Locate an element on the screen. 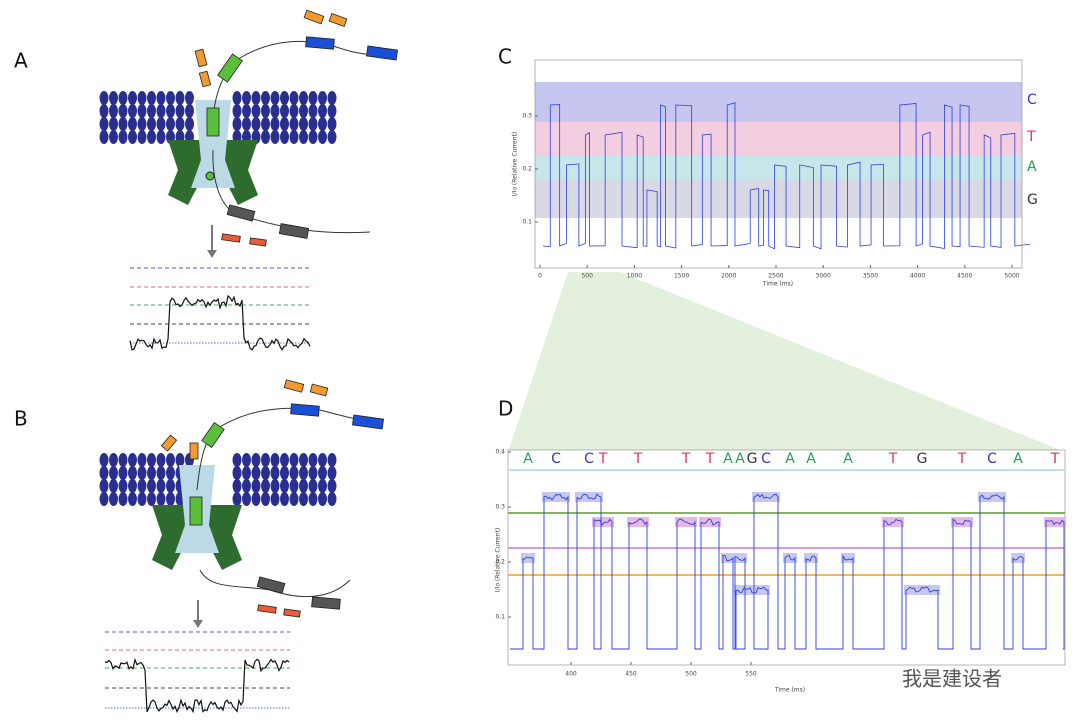  x-tick-label: 4000 is located at coordinates (917, 276).